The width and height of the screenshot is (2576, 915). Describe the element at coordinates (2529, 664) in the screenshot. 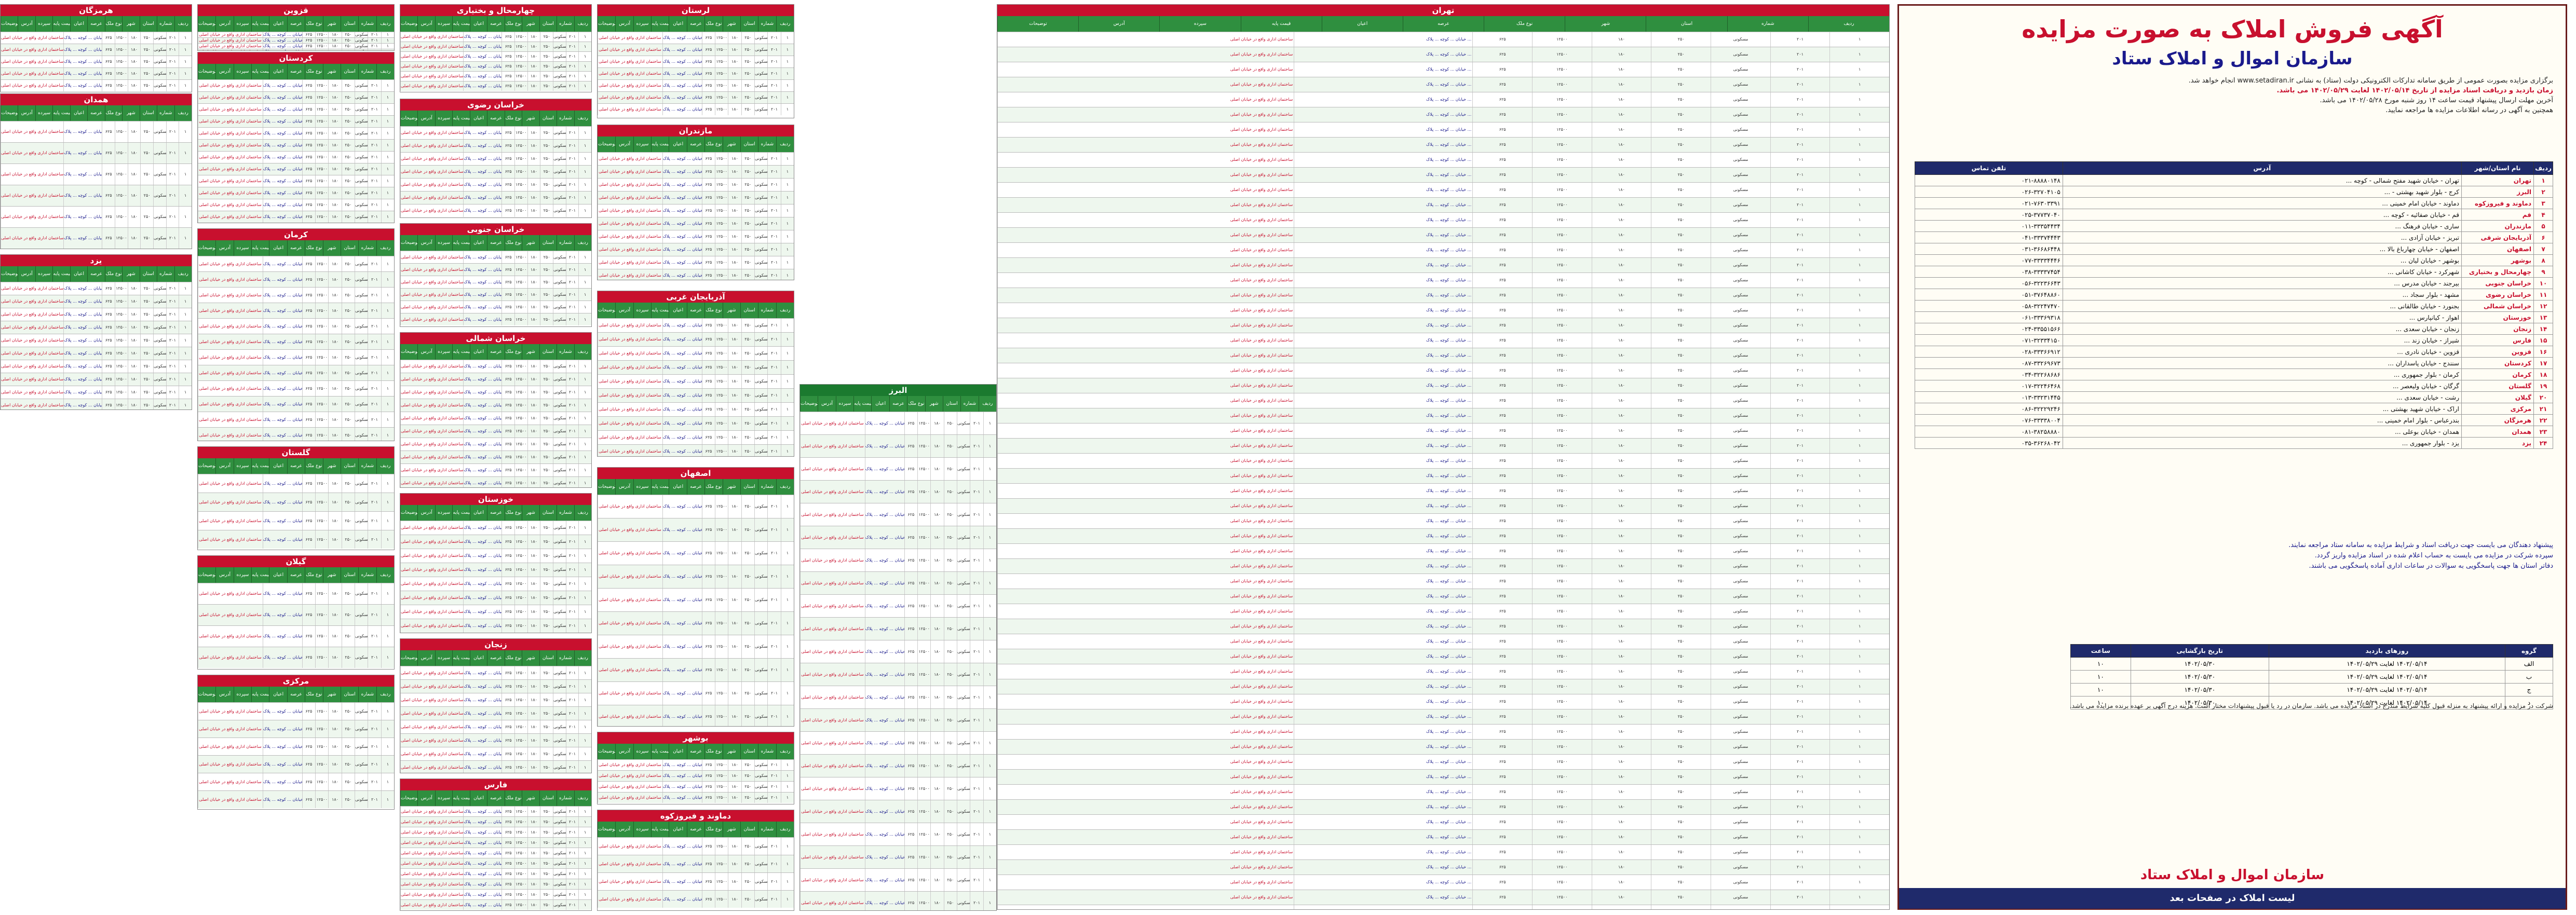

I see `schedule-cell: الف` at that location.